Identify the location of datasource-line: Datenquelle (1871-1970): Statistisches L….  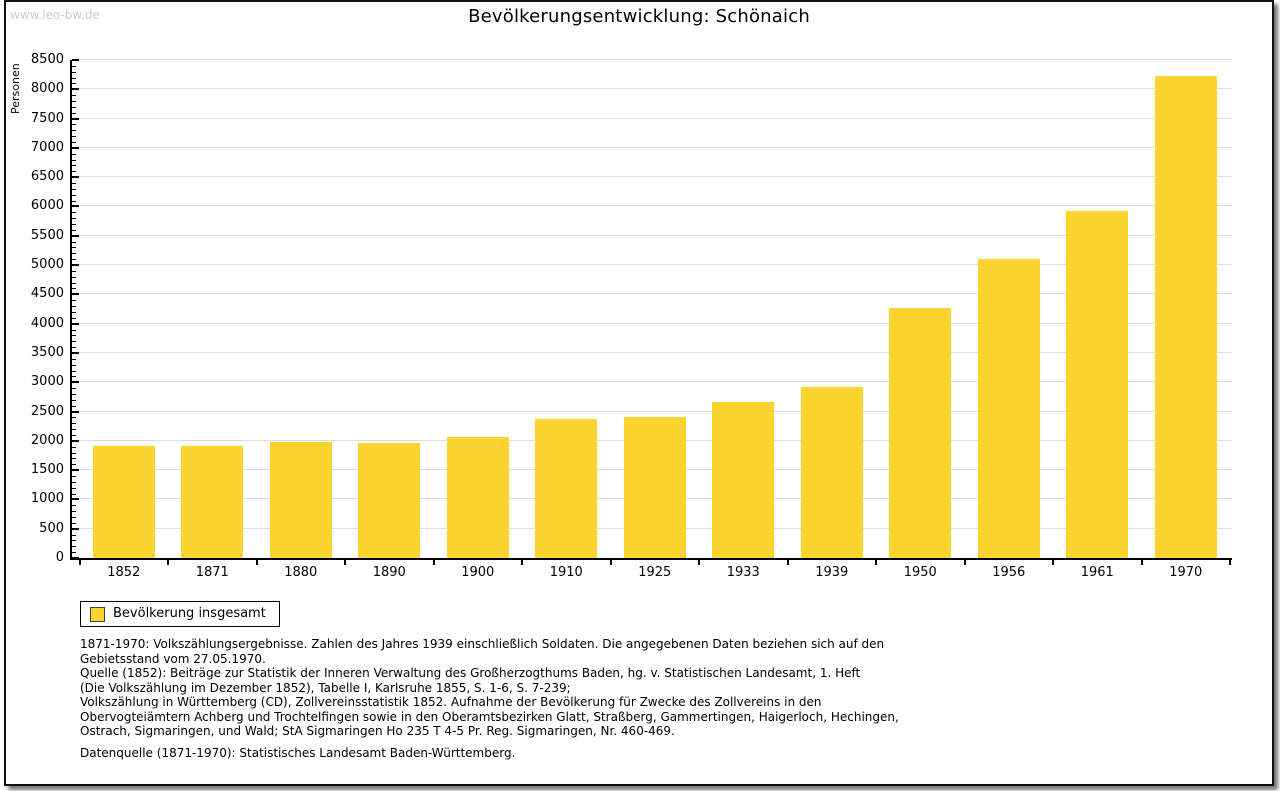
(298, 753).